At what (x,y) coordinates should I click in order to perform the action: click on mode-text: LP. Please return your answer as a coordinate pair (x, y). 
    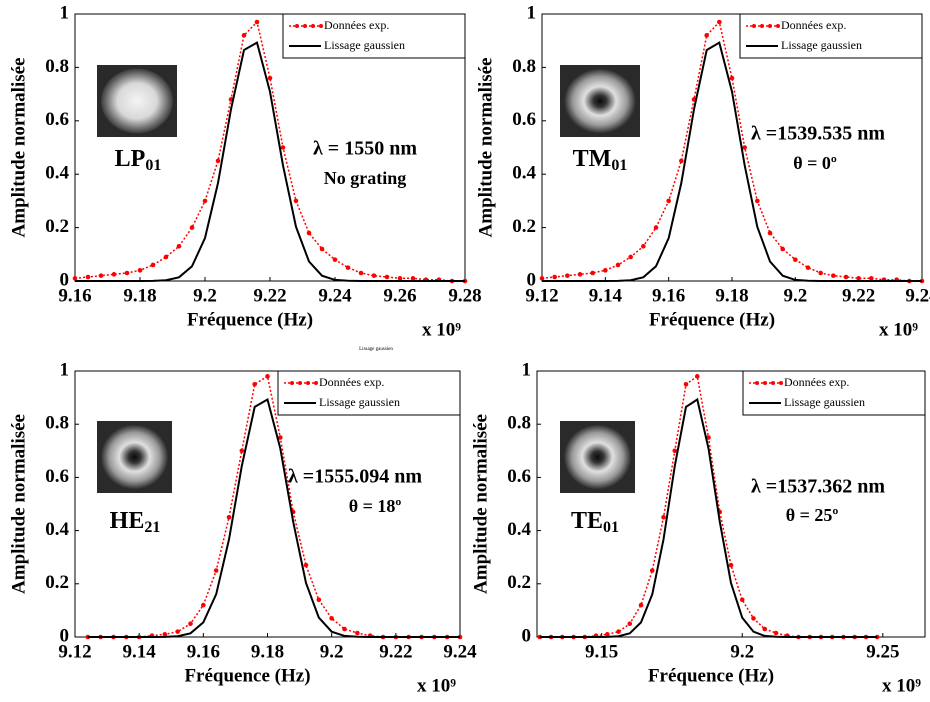
    Looking at the image, I should click on (130, 159).